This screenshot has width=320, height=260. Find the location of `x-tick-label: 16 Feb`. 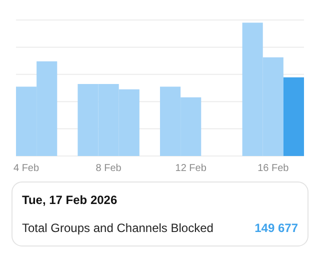

x-tick-label: 16 Feb is located at coordinates (274, 168).